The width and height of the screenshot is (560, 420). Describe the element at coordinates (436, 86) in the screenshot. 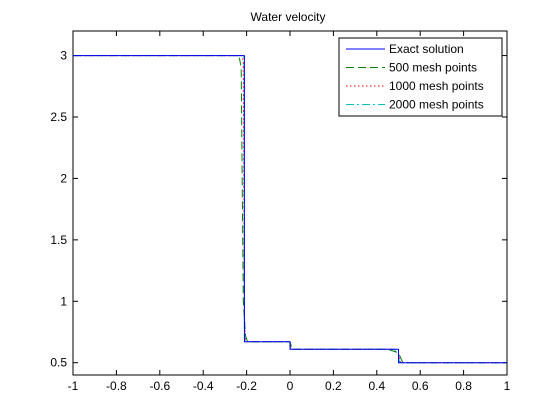

I see `legend-label-2: 1000 mesh points` at that location.